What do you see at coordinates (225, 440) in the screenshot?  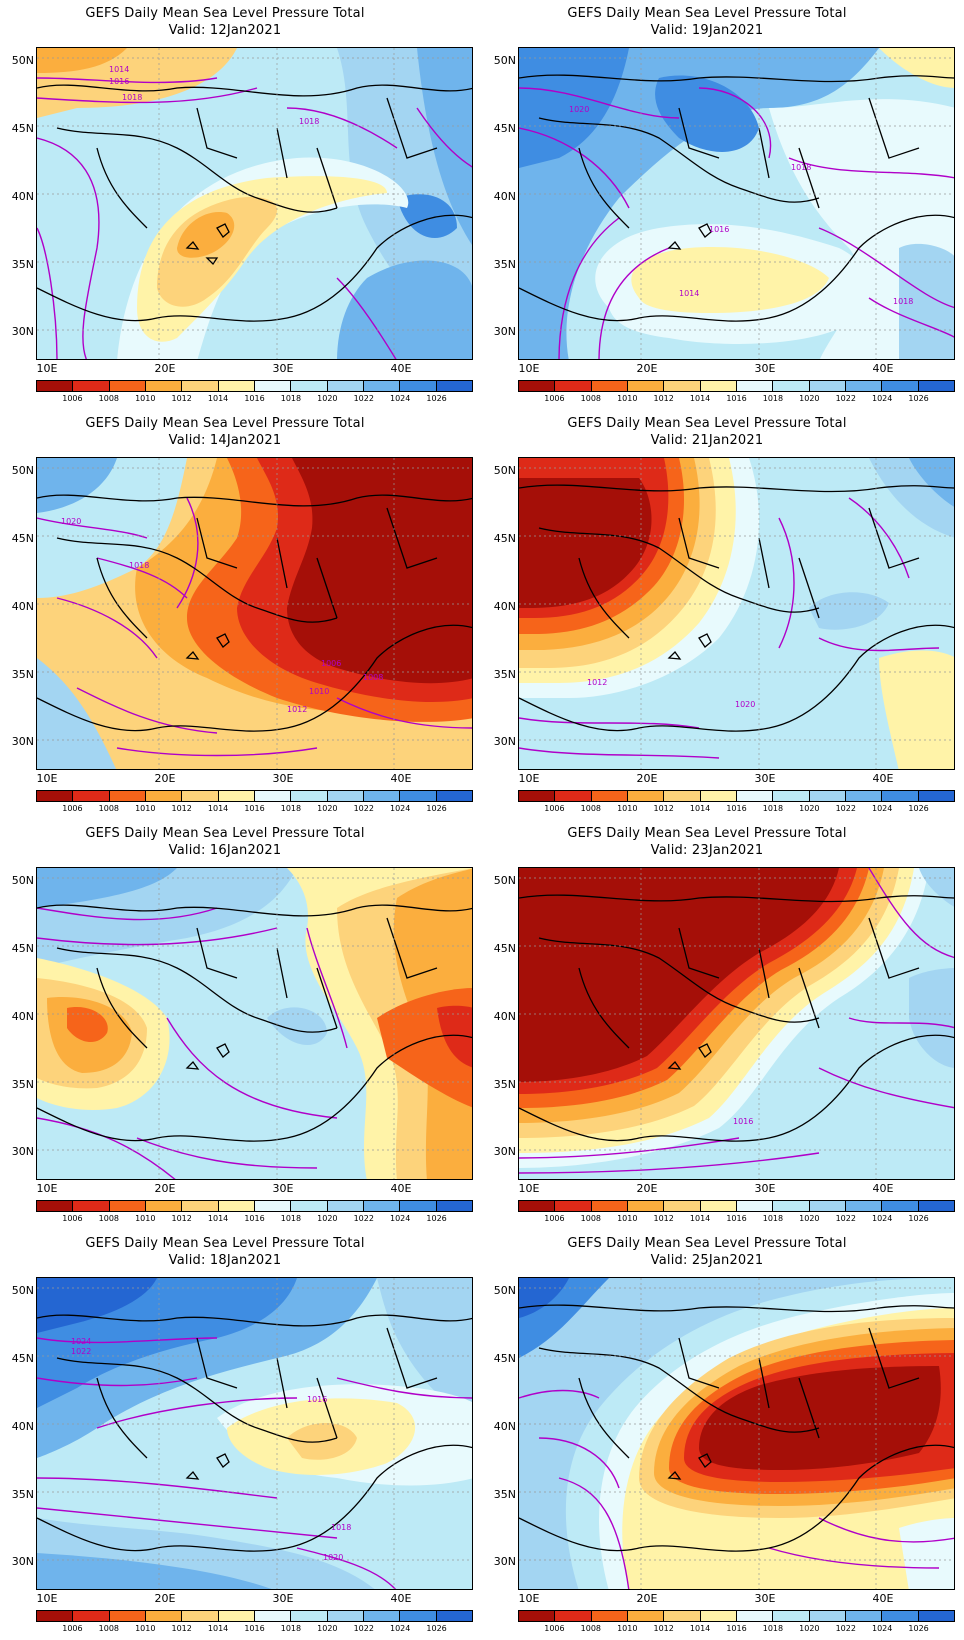 I see `panel-valid-date: Valid: 14Jan2021` at bounding box center [225, 440].